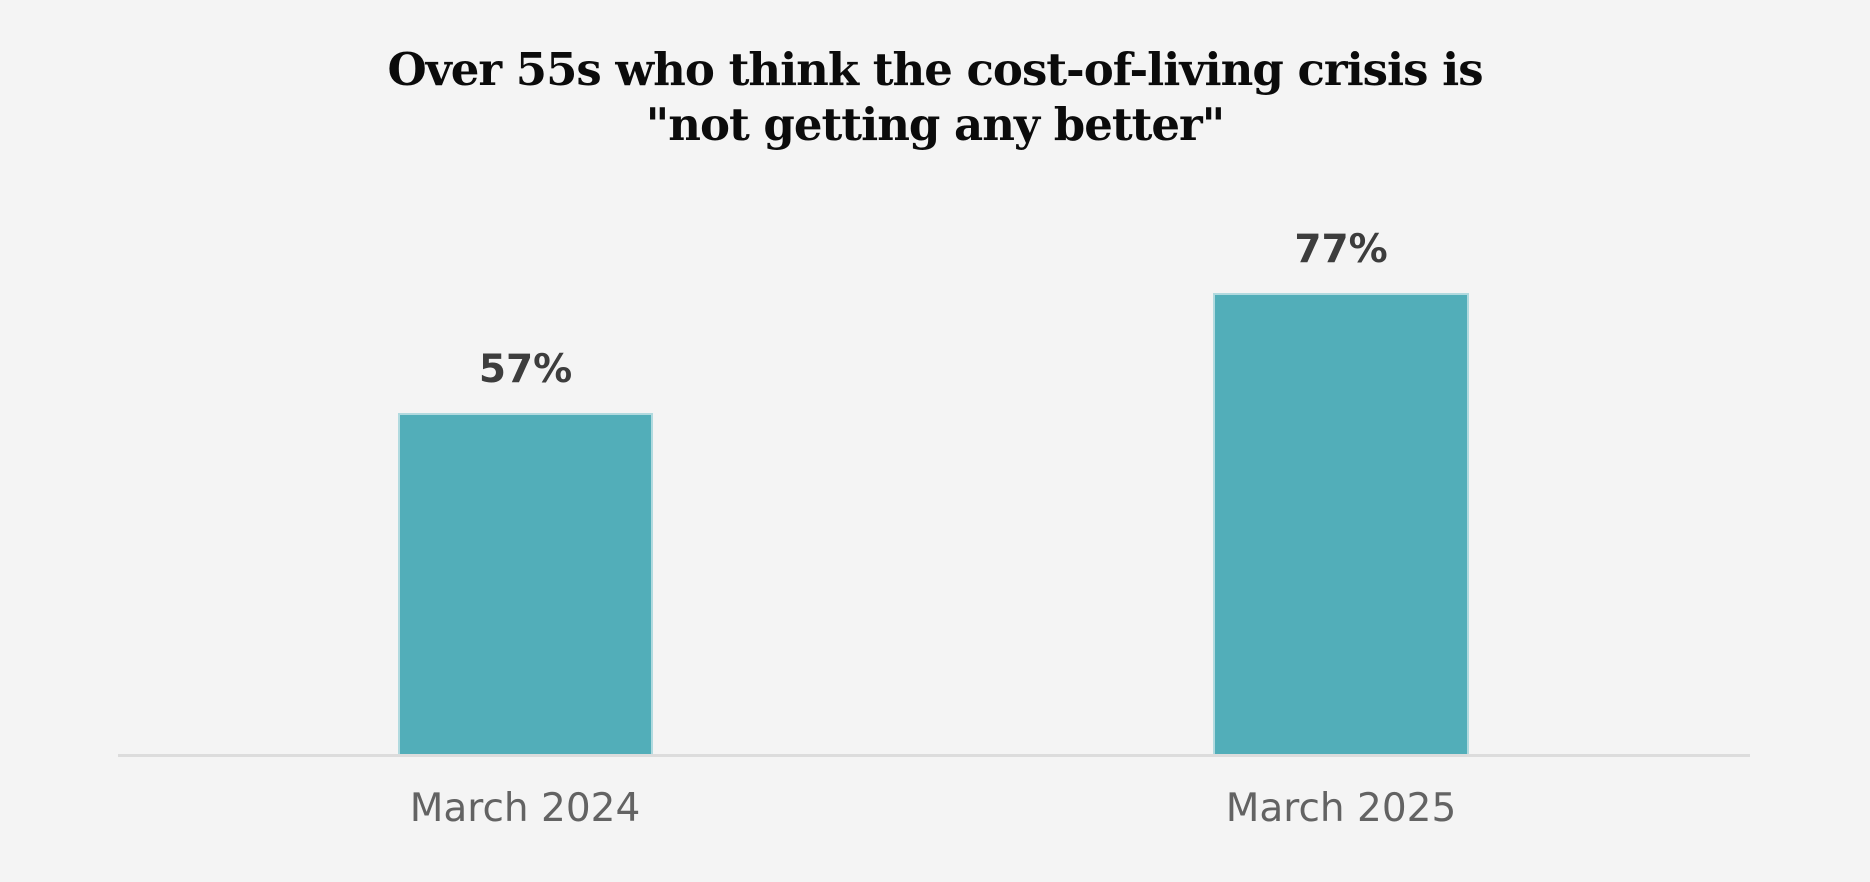  Describe the element at coordinates (935, 124) in the screenshot. I see `chart-title-line-2: "not getting any better"` at that location.